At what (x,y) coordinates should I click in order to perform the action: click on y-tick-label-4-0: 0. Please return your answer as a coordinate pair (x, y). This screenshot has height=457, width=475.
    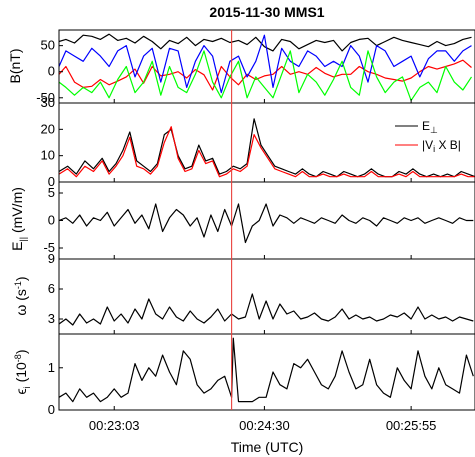
    Looking at the image, I should click on (51, 409).